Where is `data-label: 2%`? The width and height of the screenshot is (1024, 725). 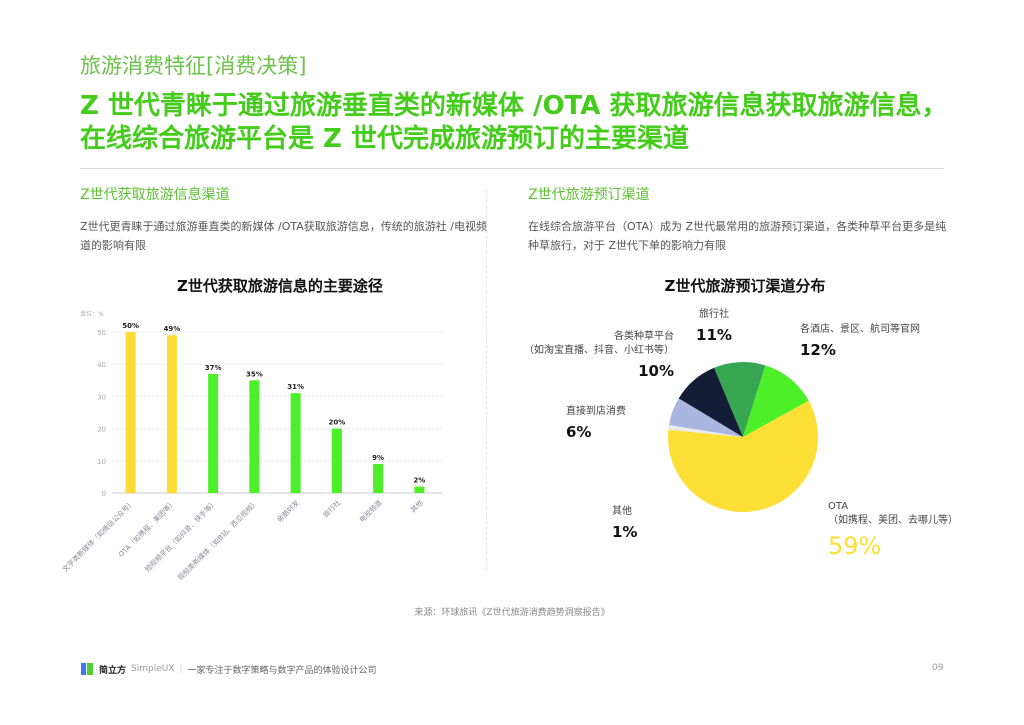
data-label: 2% is located at coordinates (419, 481).